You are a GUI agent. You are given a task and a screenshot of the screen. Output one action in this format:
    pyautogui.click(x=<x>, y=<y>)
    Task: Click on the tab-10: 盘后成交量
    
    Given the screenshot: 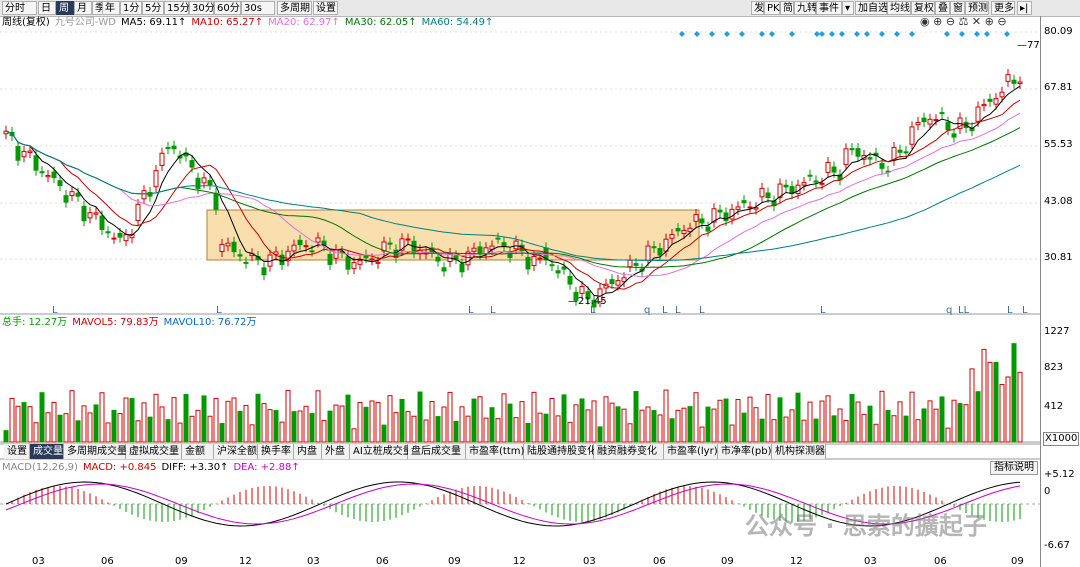 What is the action you would take?
    pyautogui.click(x=437, y=451)
    